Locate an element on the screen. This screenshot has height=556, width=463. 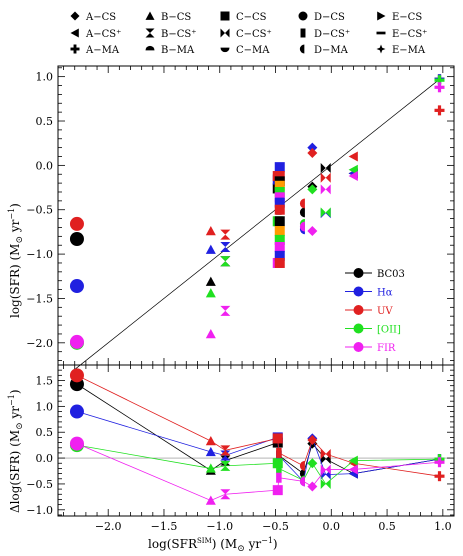
y-tick-label: 0.0 is located at coordinates (45, 165).